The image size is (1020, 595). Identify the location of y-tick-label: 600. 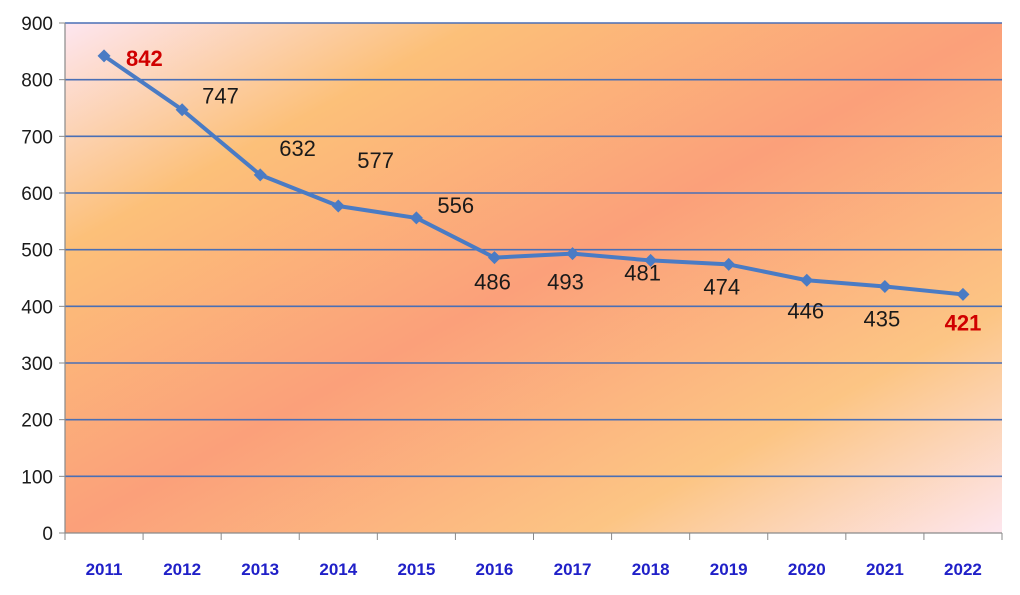
(37, 194).